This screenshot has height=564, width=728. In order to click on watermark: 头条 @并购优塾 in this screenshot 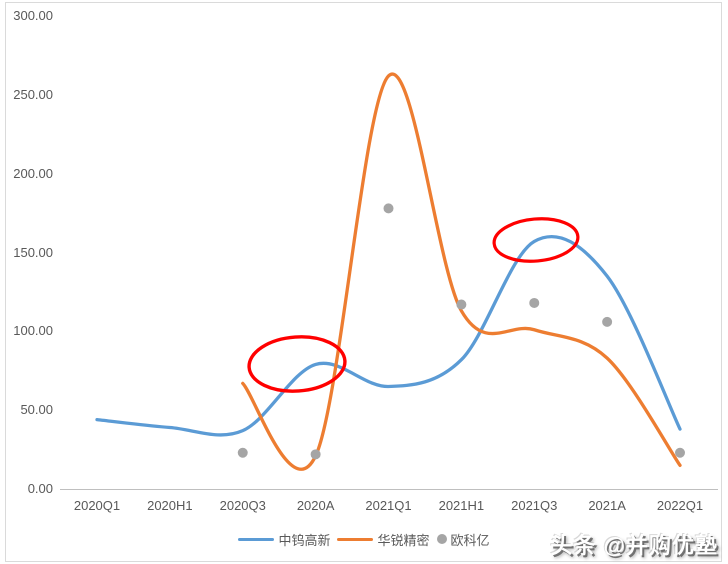, I will do `click(634, 545)`.